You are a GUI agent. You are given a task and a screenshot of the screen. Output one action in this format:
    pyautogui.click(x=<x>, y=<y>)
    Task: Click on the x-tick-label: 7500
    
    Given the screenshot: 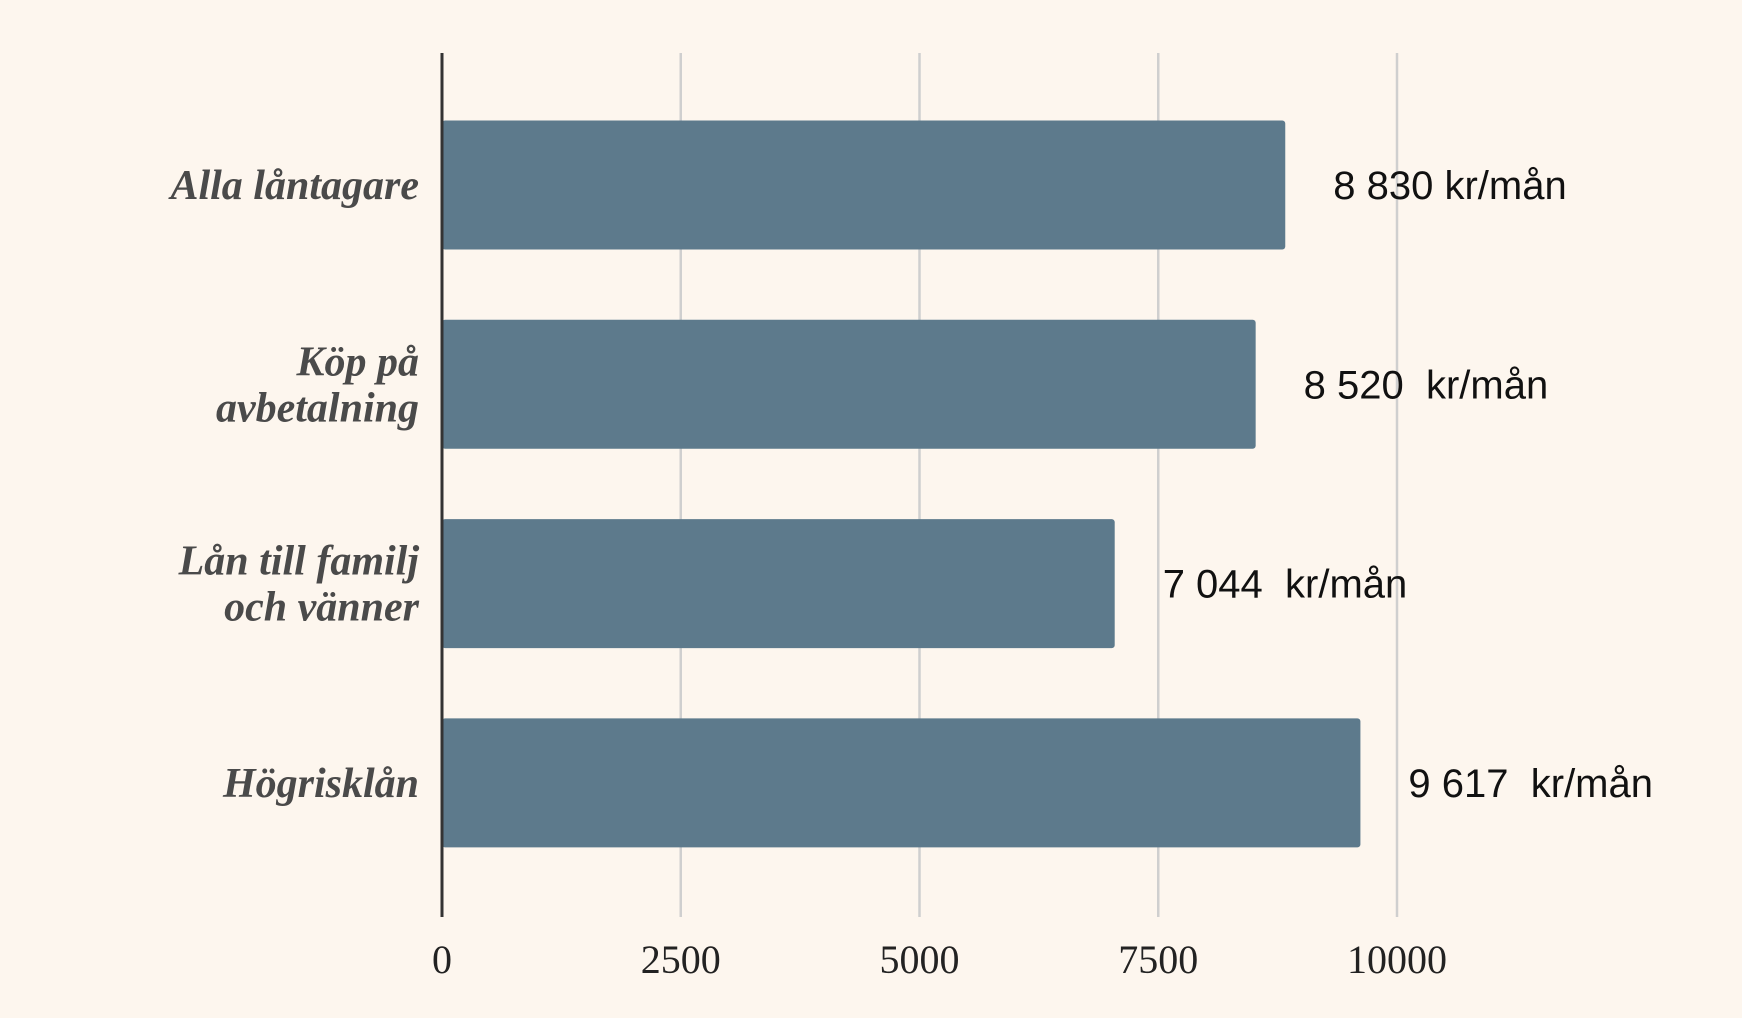 What is the action you would take?
    pyautogui.click(x=1158, y=959)
    